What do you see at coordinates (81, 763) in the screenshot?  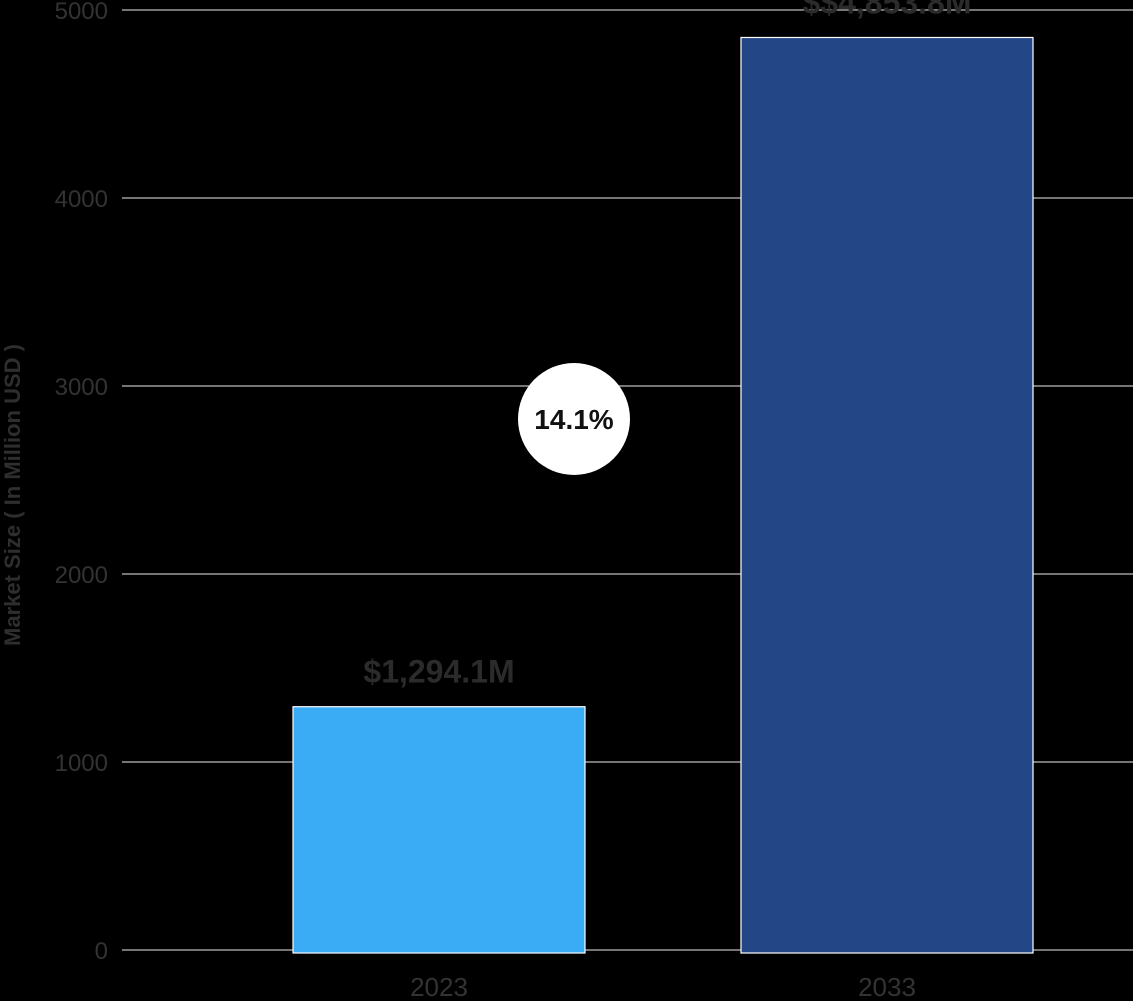 I see `y-tick-label: 1000` at bounding box center [81, 763].